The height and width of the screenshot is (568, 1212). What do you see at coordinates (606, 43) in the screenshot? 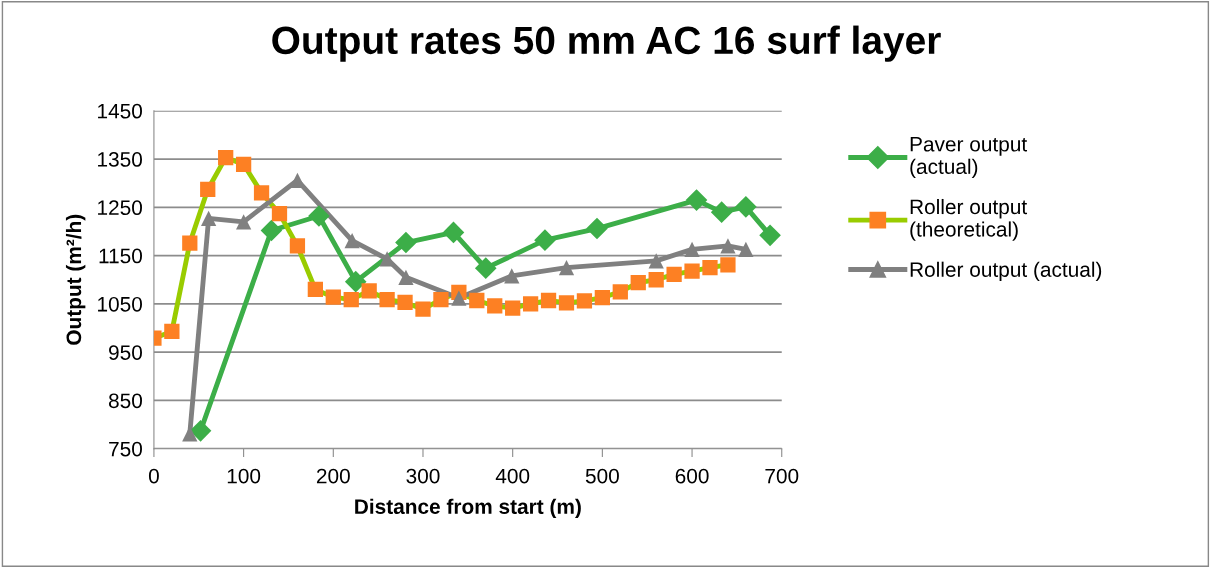
I see `chart-title: Output rates 50 mm AC 16 surf layer` at bounding box center [606, 43].